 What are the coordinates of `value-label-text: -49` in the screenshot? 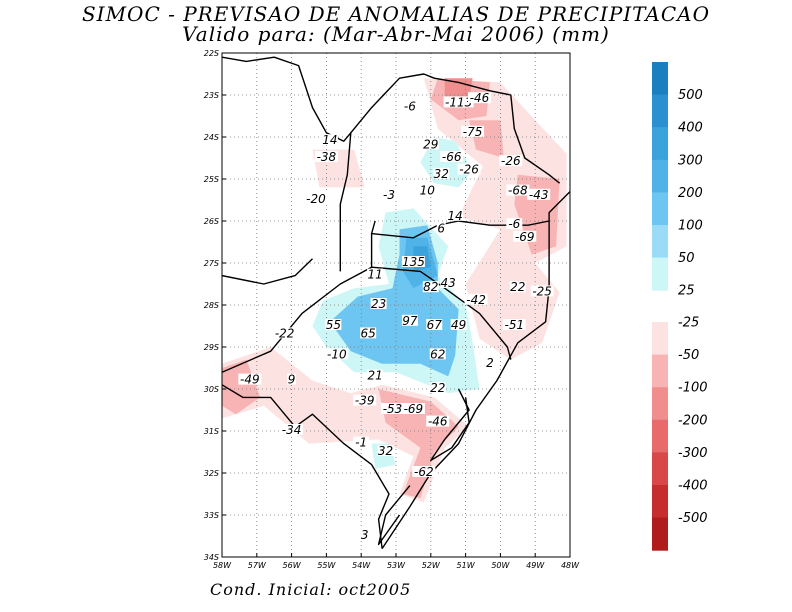 It's located at (250, 380).